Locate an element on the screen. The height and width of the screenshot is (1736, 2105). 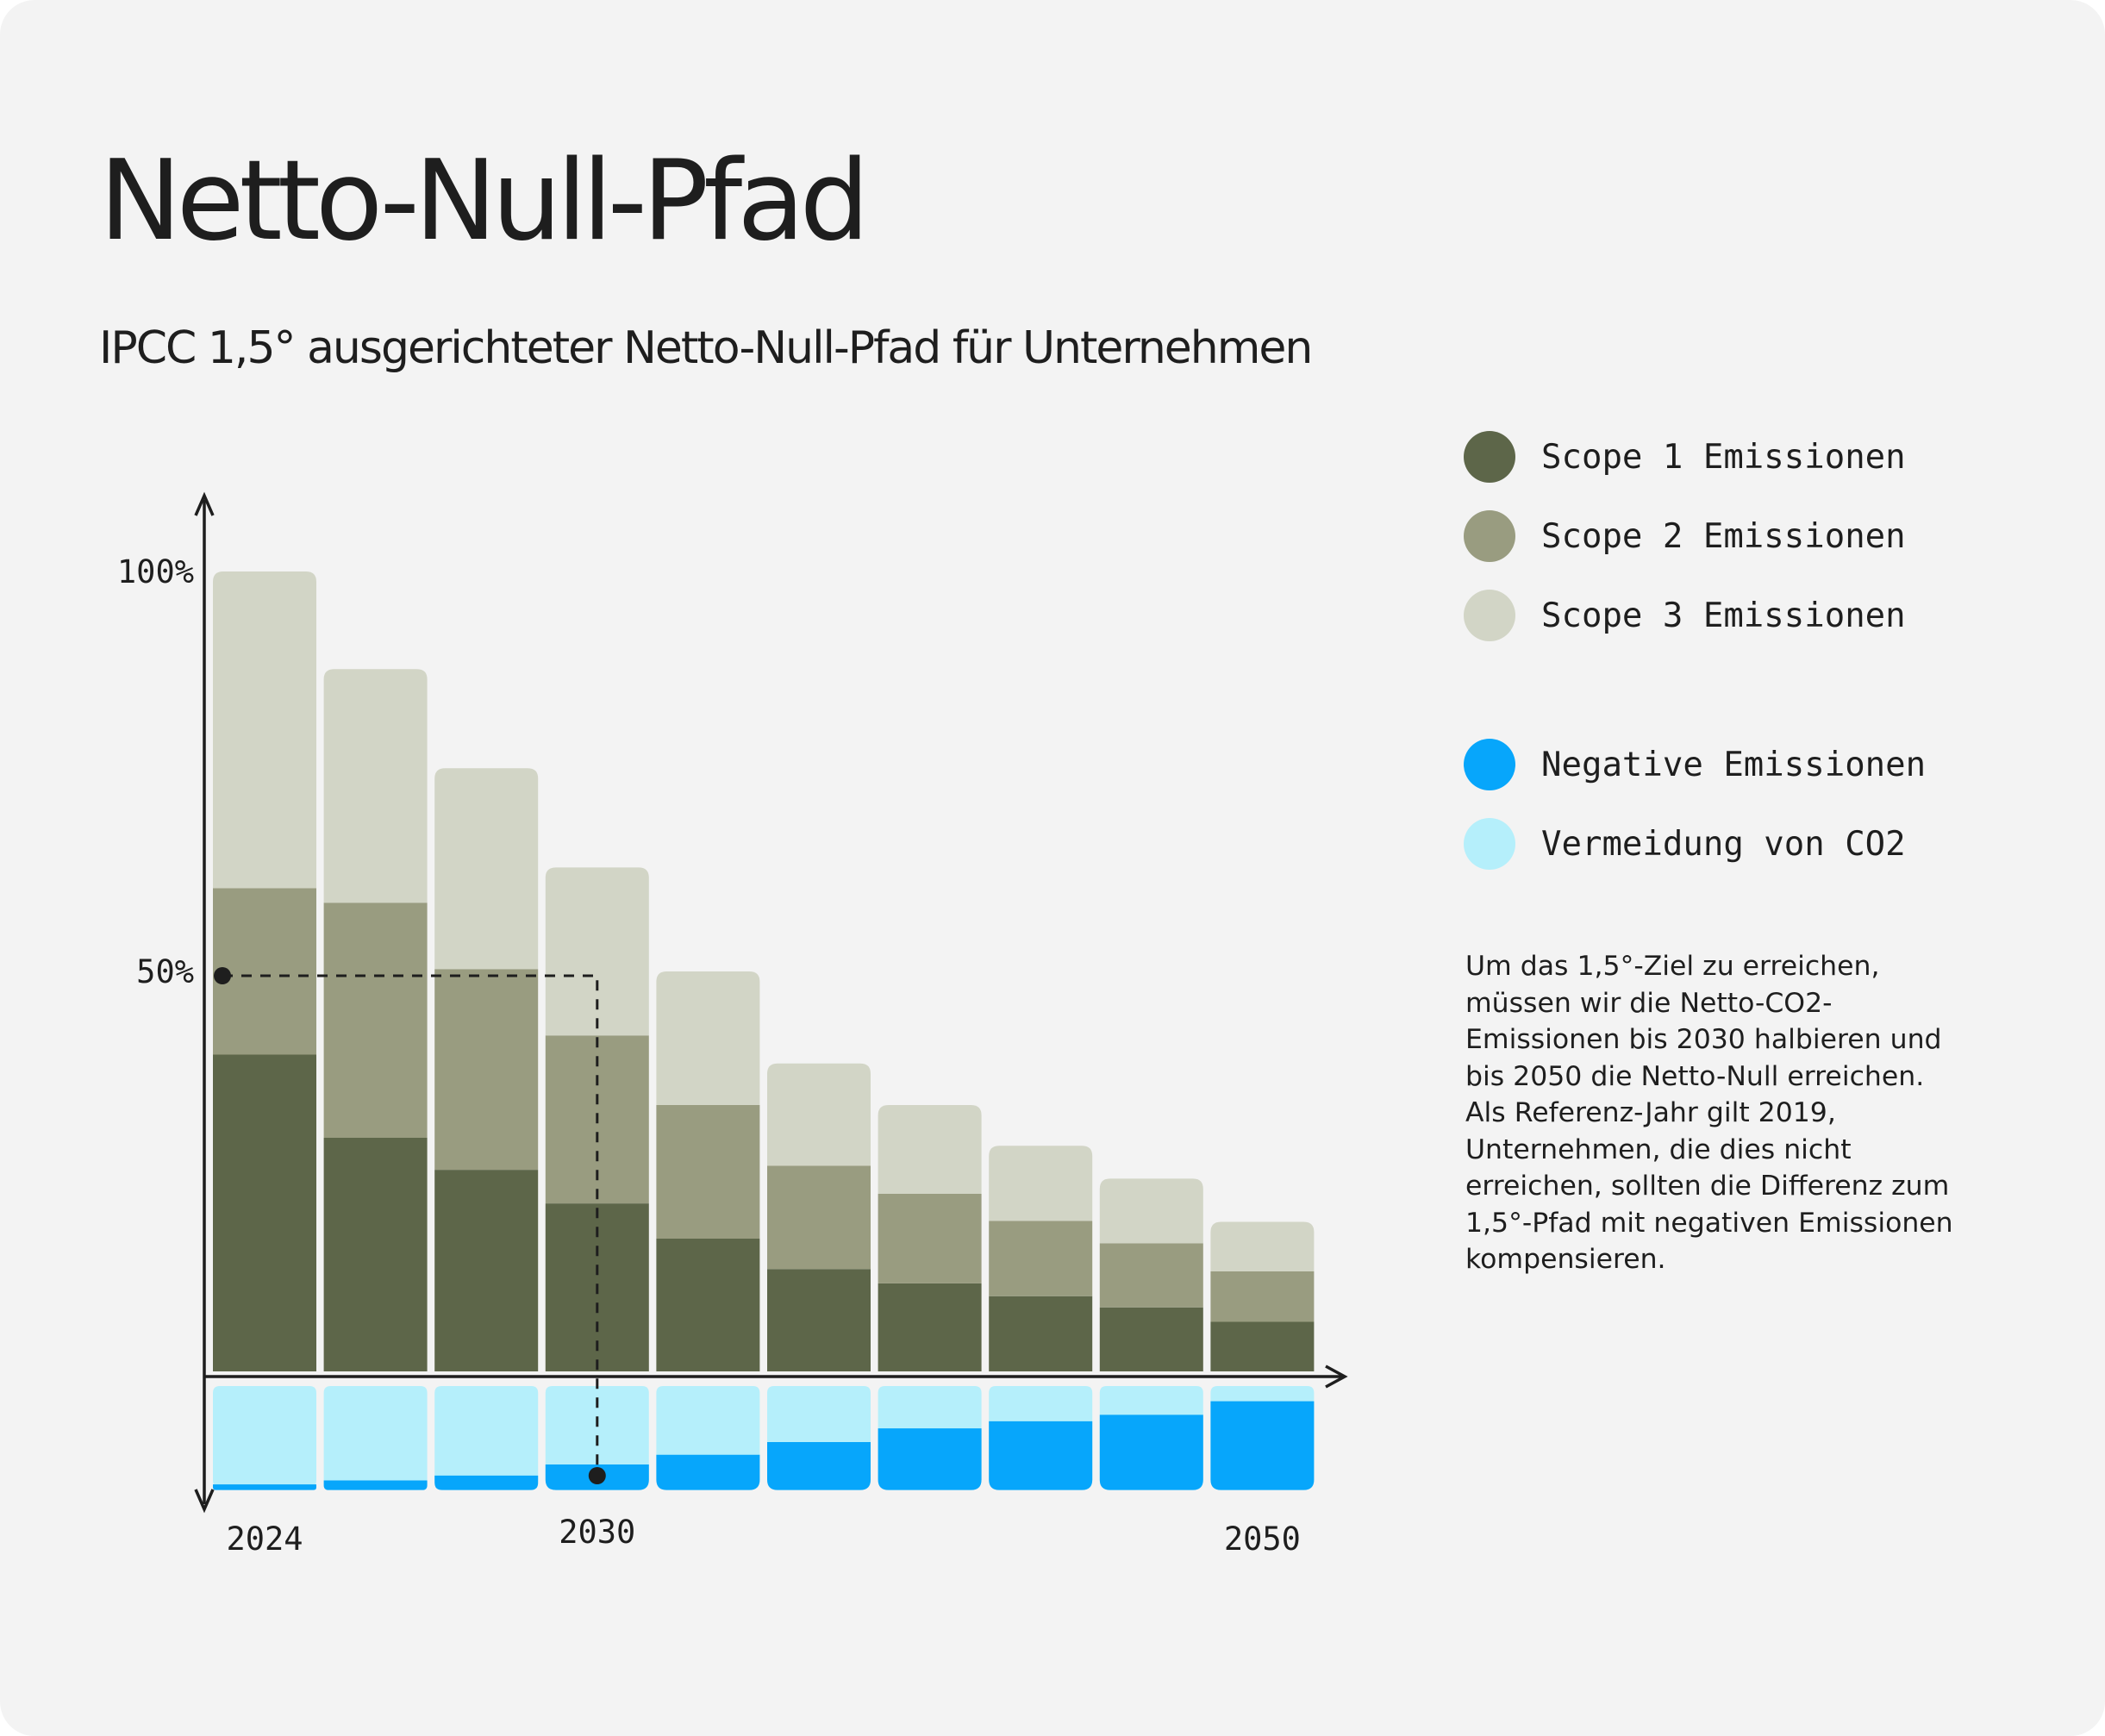
legend-item-scope-2: Scope 2 Emissionen is located at coordinates (1766, 536).